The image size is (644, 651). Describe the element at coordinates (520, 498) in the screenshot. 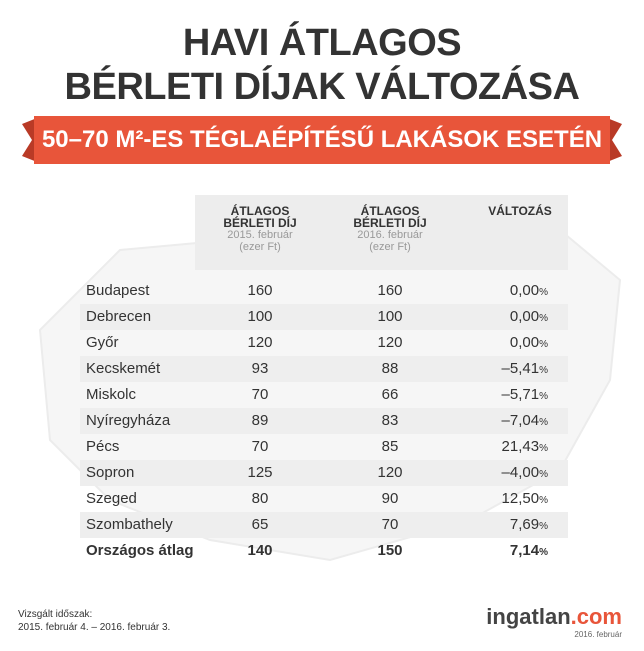

I see `change-value: 12,50` at that location.